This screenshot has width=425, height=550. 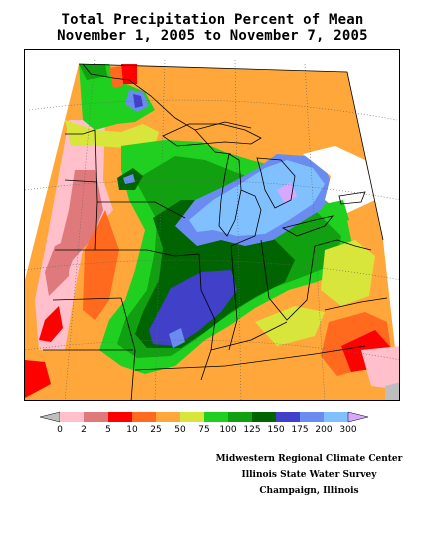 What do you see at coordinates (51, 324) in the screenshot?
I see `zone-red-west` at bounding box center [51, 324].